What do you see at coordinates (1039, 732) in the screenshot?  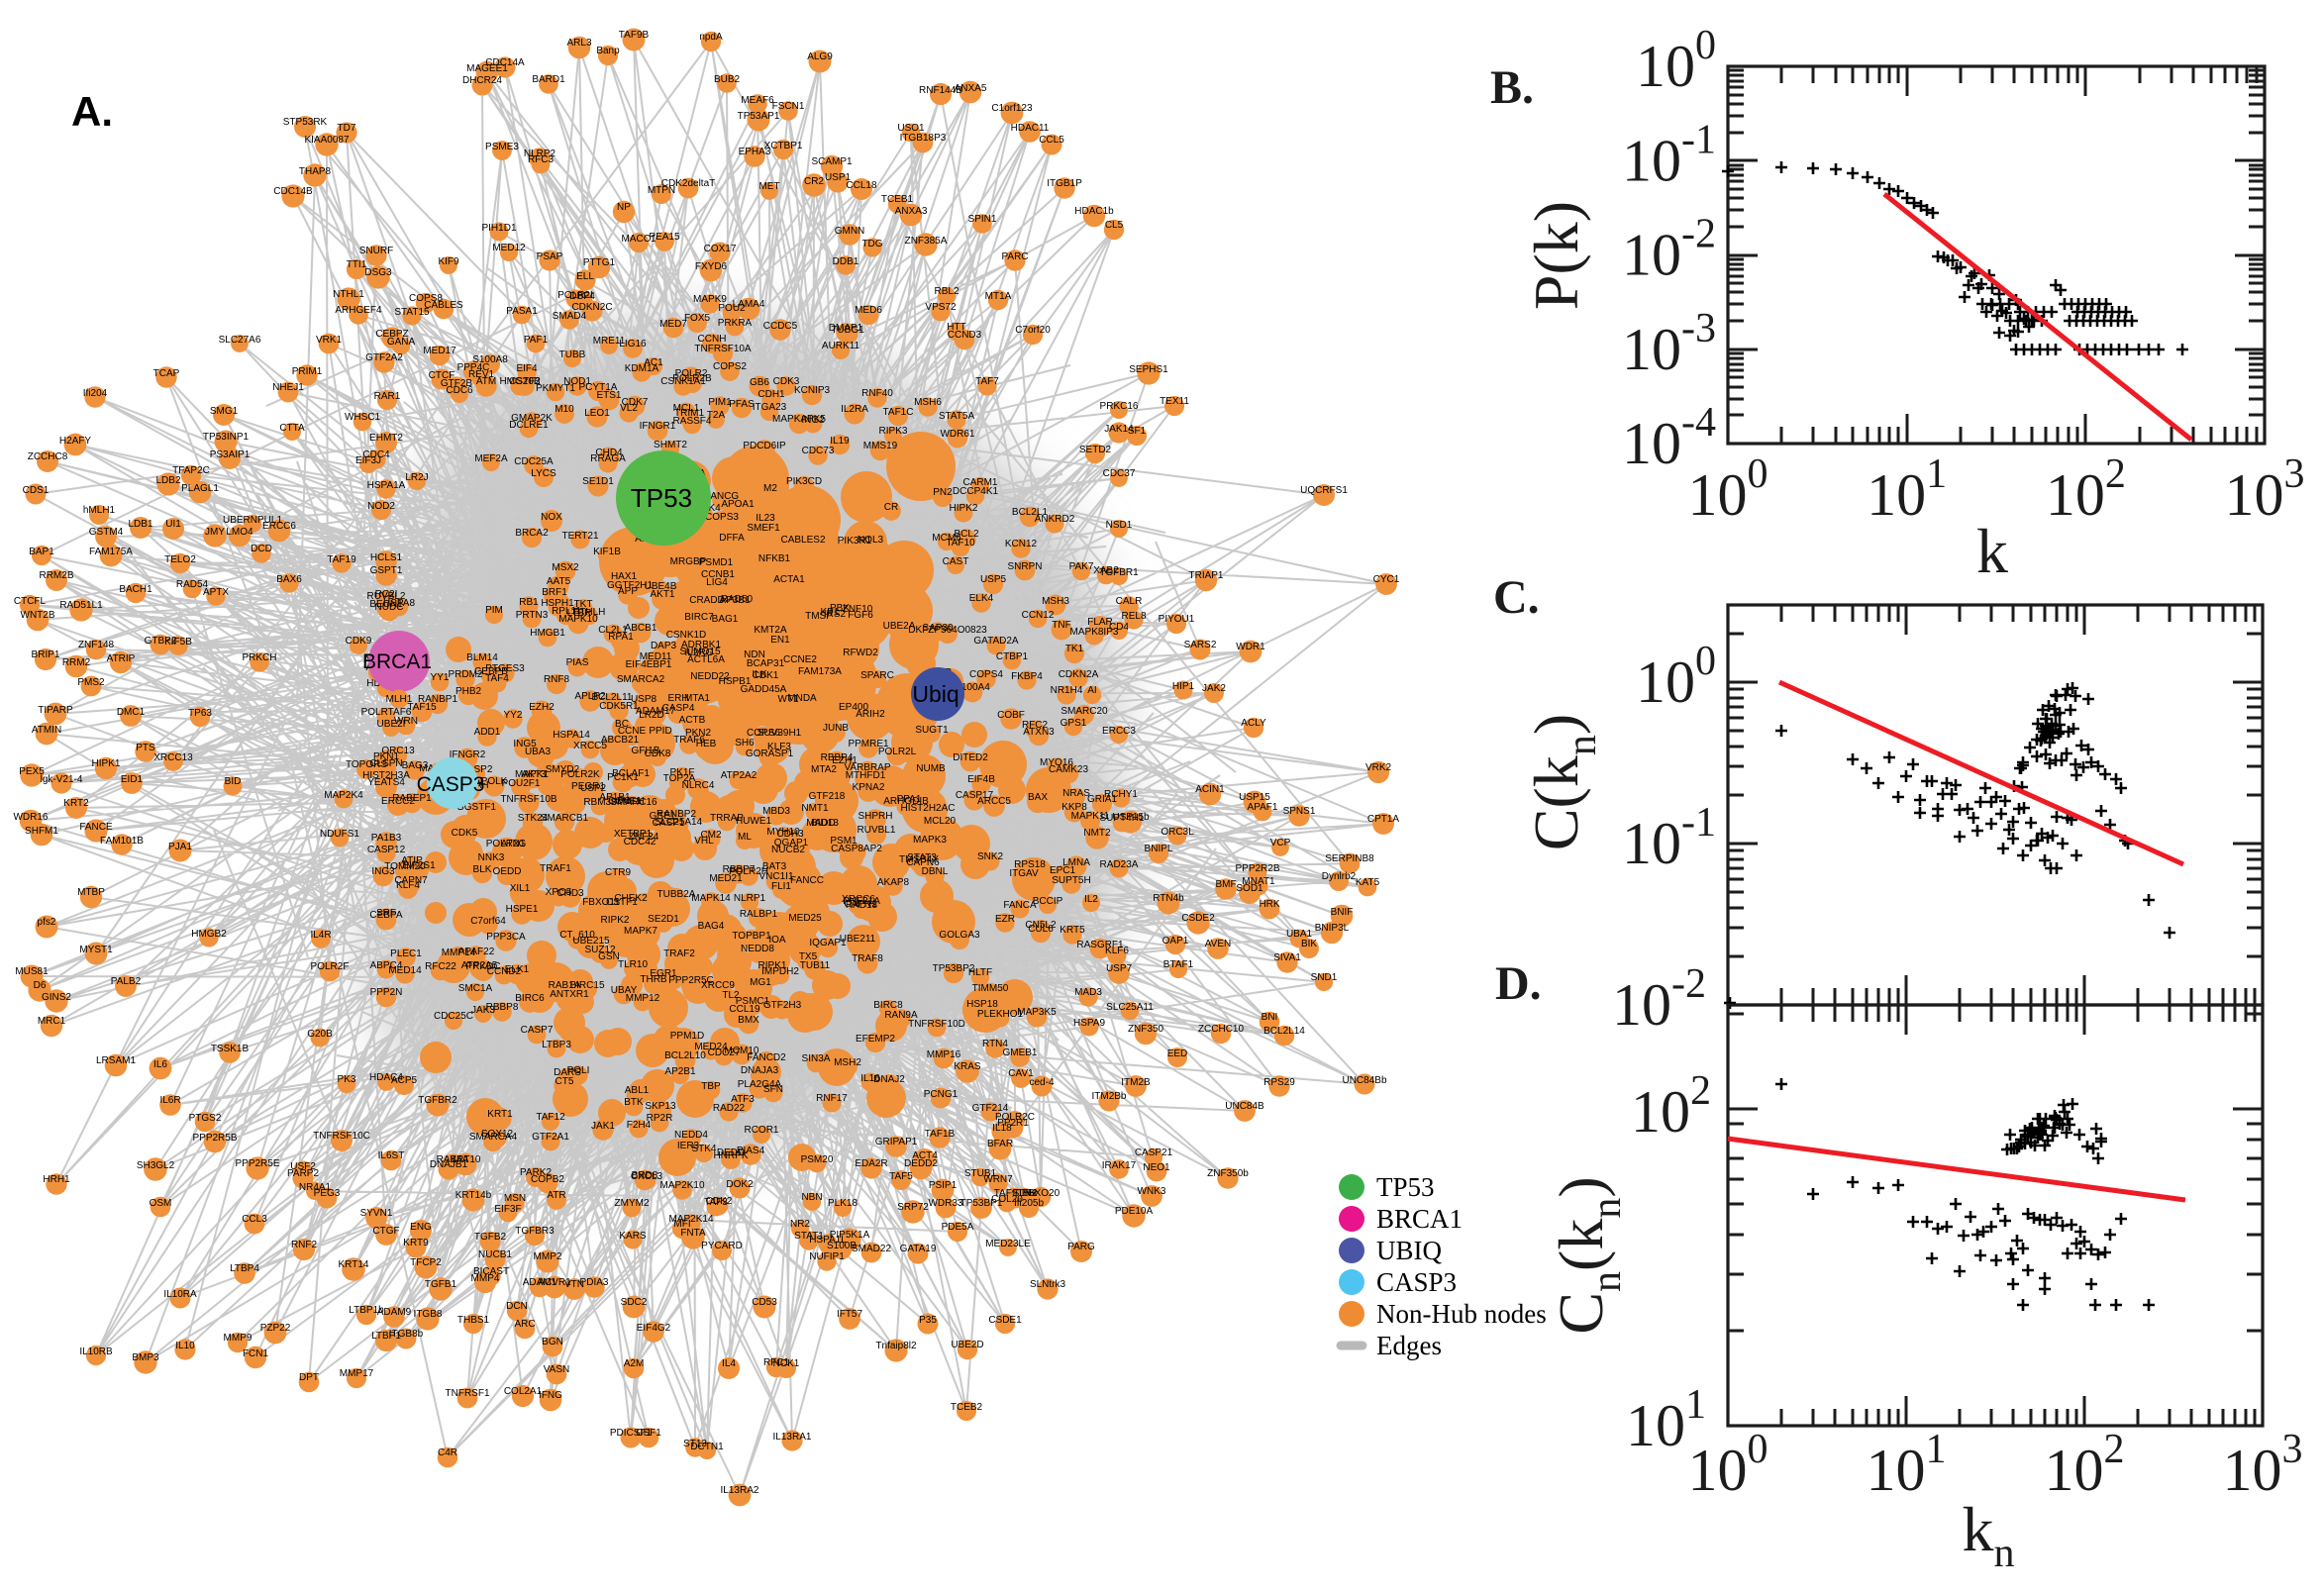 I see `svg-text: ATXN3` at bounding box center [1039, 732].